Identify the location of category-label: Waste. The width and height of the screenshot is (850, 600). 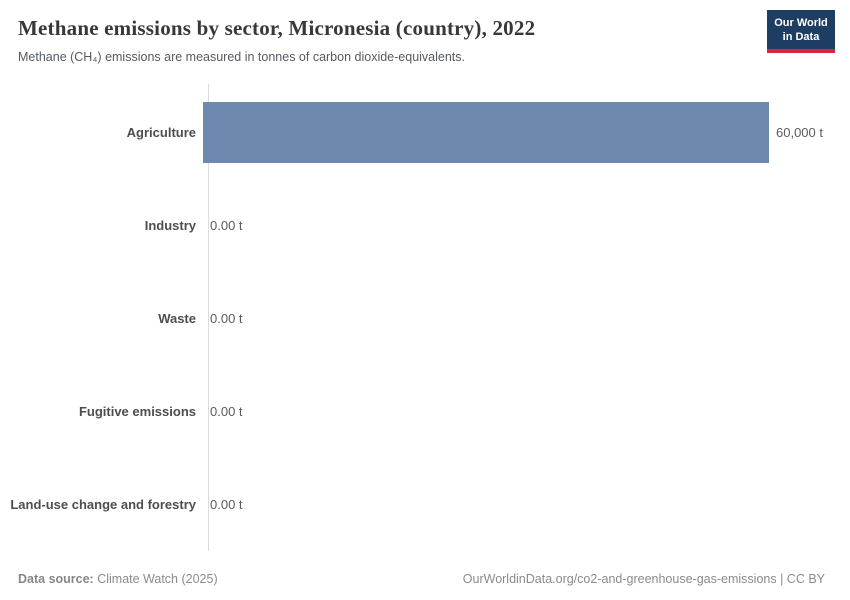
(177, 318).